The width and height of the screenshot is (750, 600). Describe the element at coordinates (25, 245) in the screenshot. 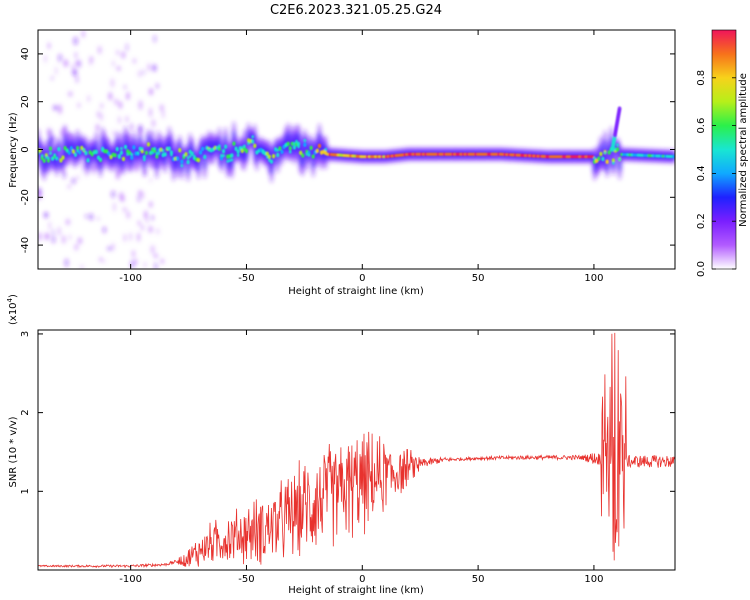

I see `y-tick-label: -40` at that location.